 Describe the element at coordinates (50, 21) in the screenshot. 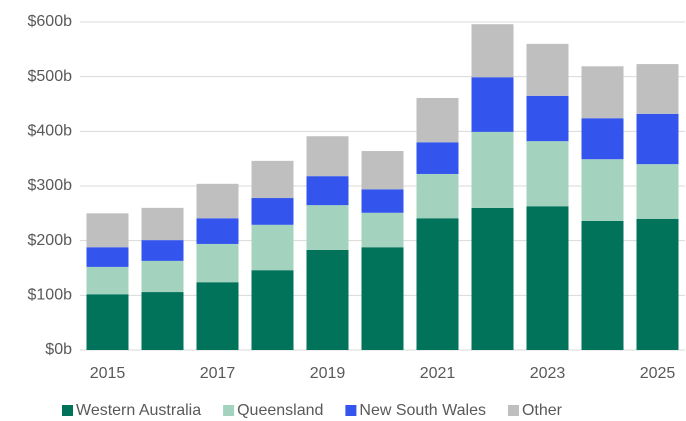

I see `y-tick-label: $600b` at that location.